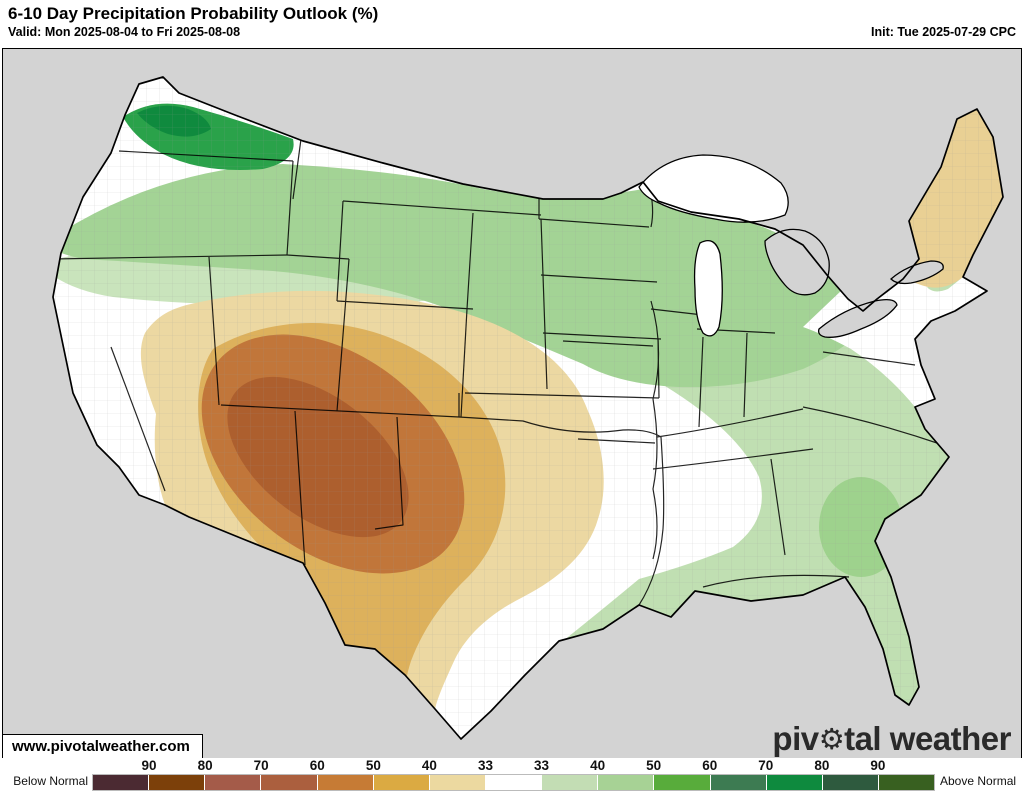 This screenshot has width=1024, height=791. I want to click on gear-icon: ⚙, so click(831, 740).